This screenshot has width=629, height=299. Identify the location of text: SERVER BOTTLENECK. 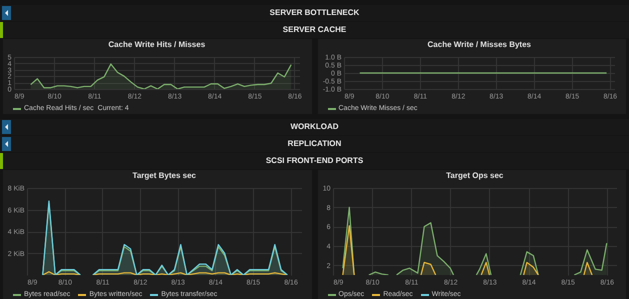
(314, 13).